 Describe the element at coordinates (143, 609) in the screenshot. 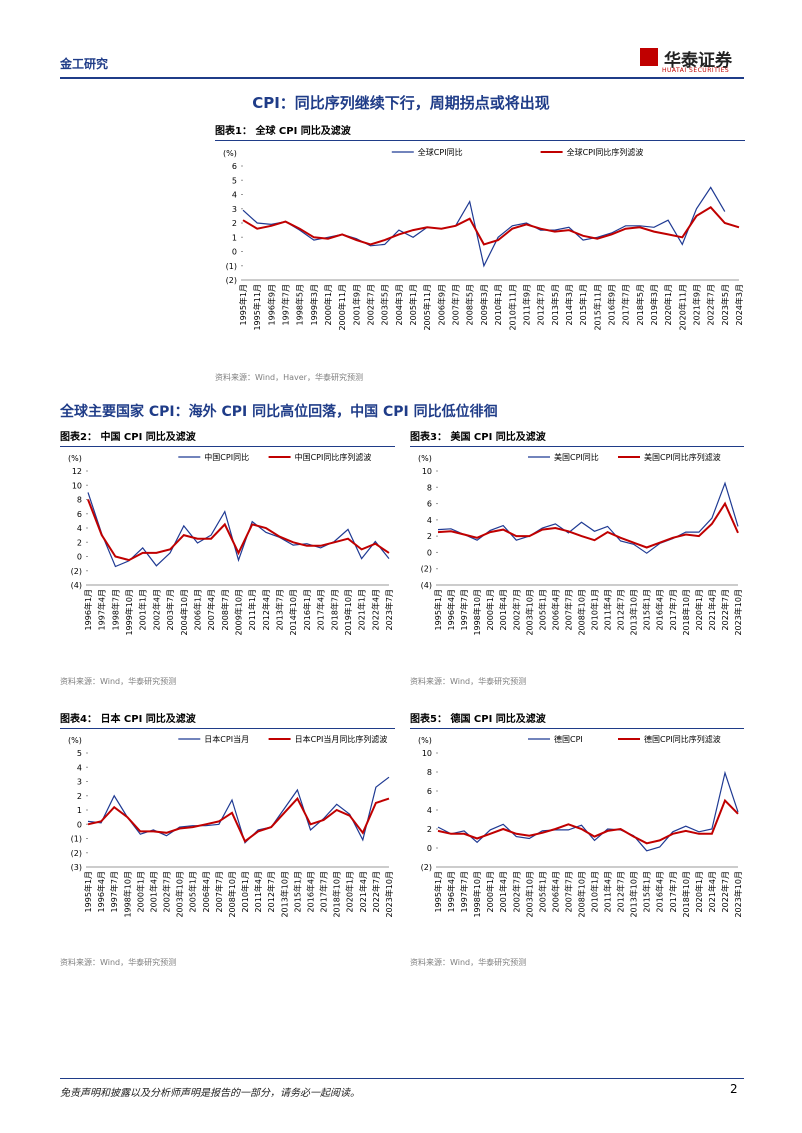

I see `x-tick-label: 2001年1月` at that location.